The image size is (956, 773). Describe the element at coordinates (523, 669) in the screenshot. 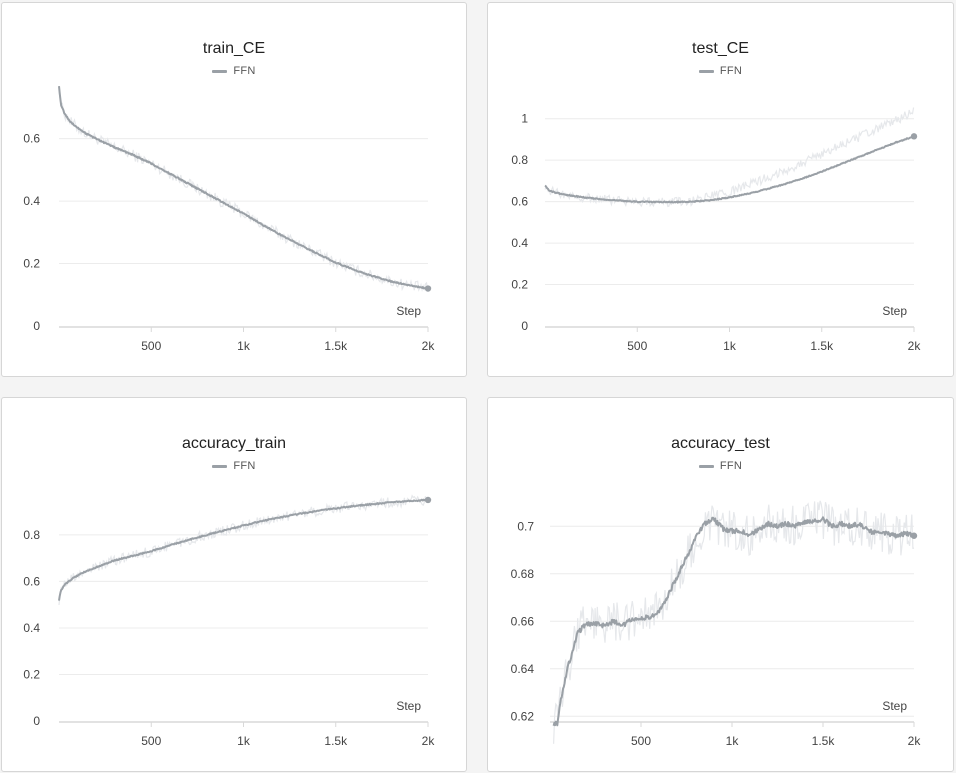

I see `y-tick-label: 0.64` at that location.